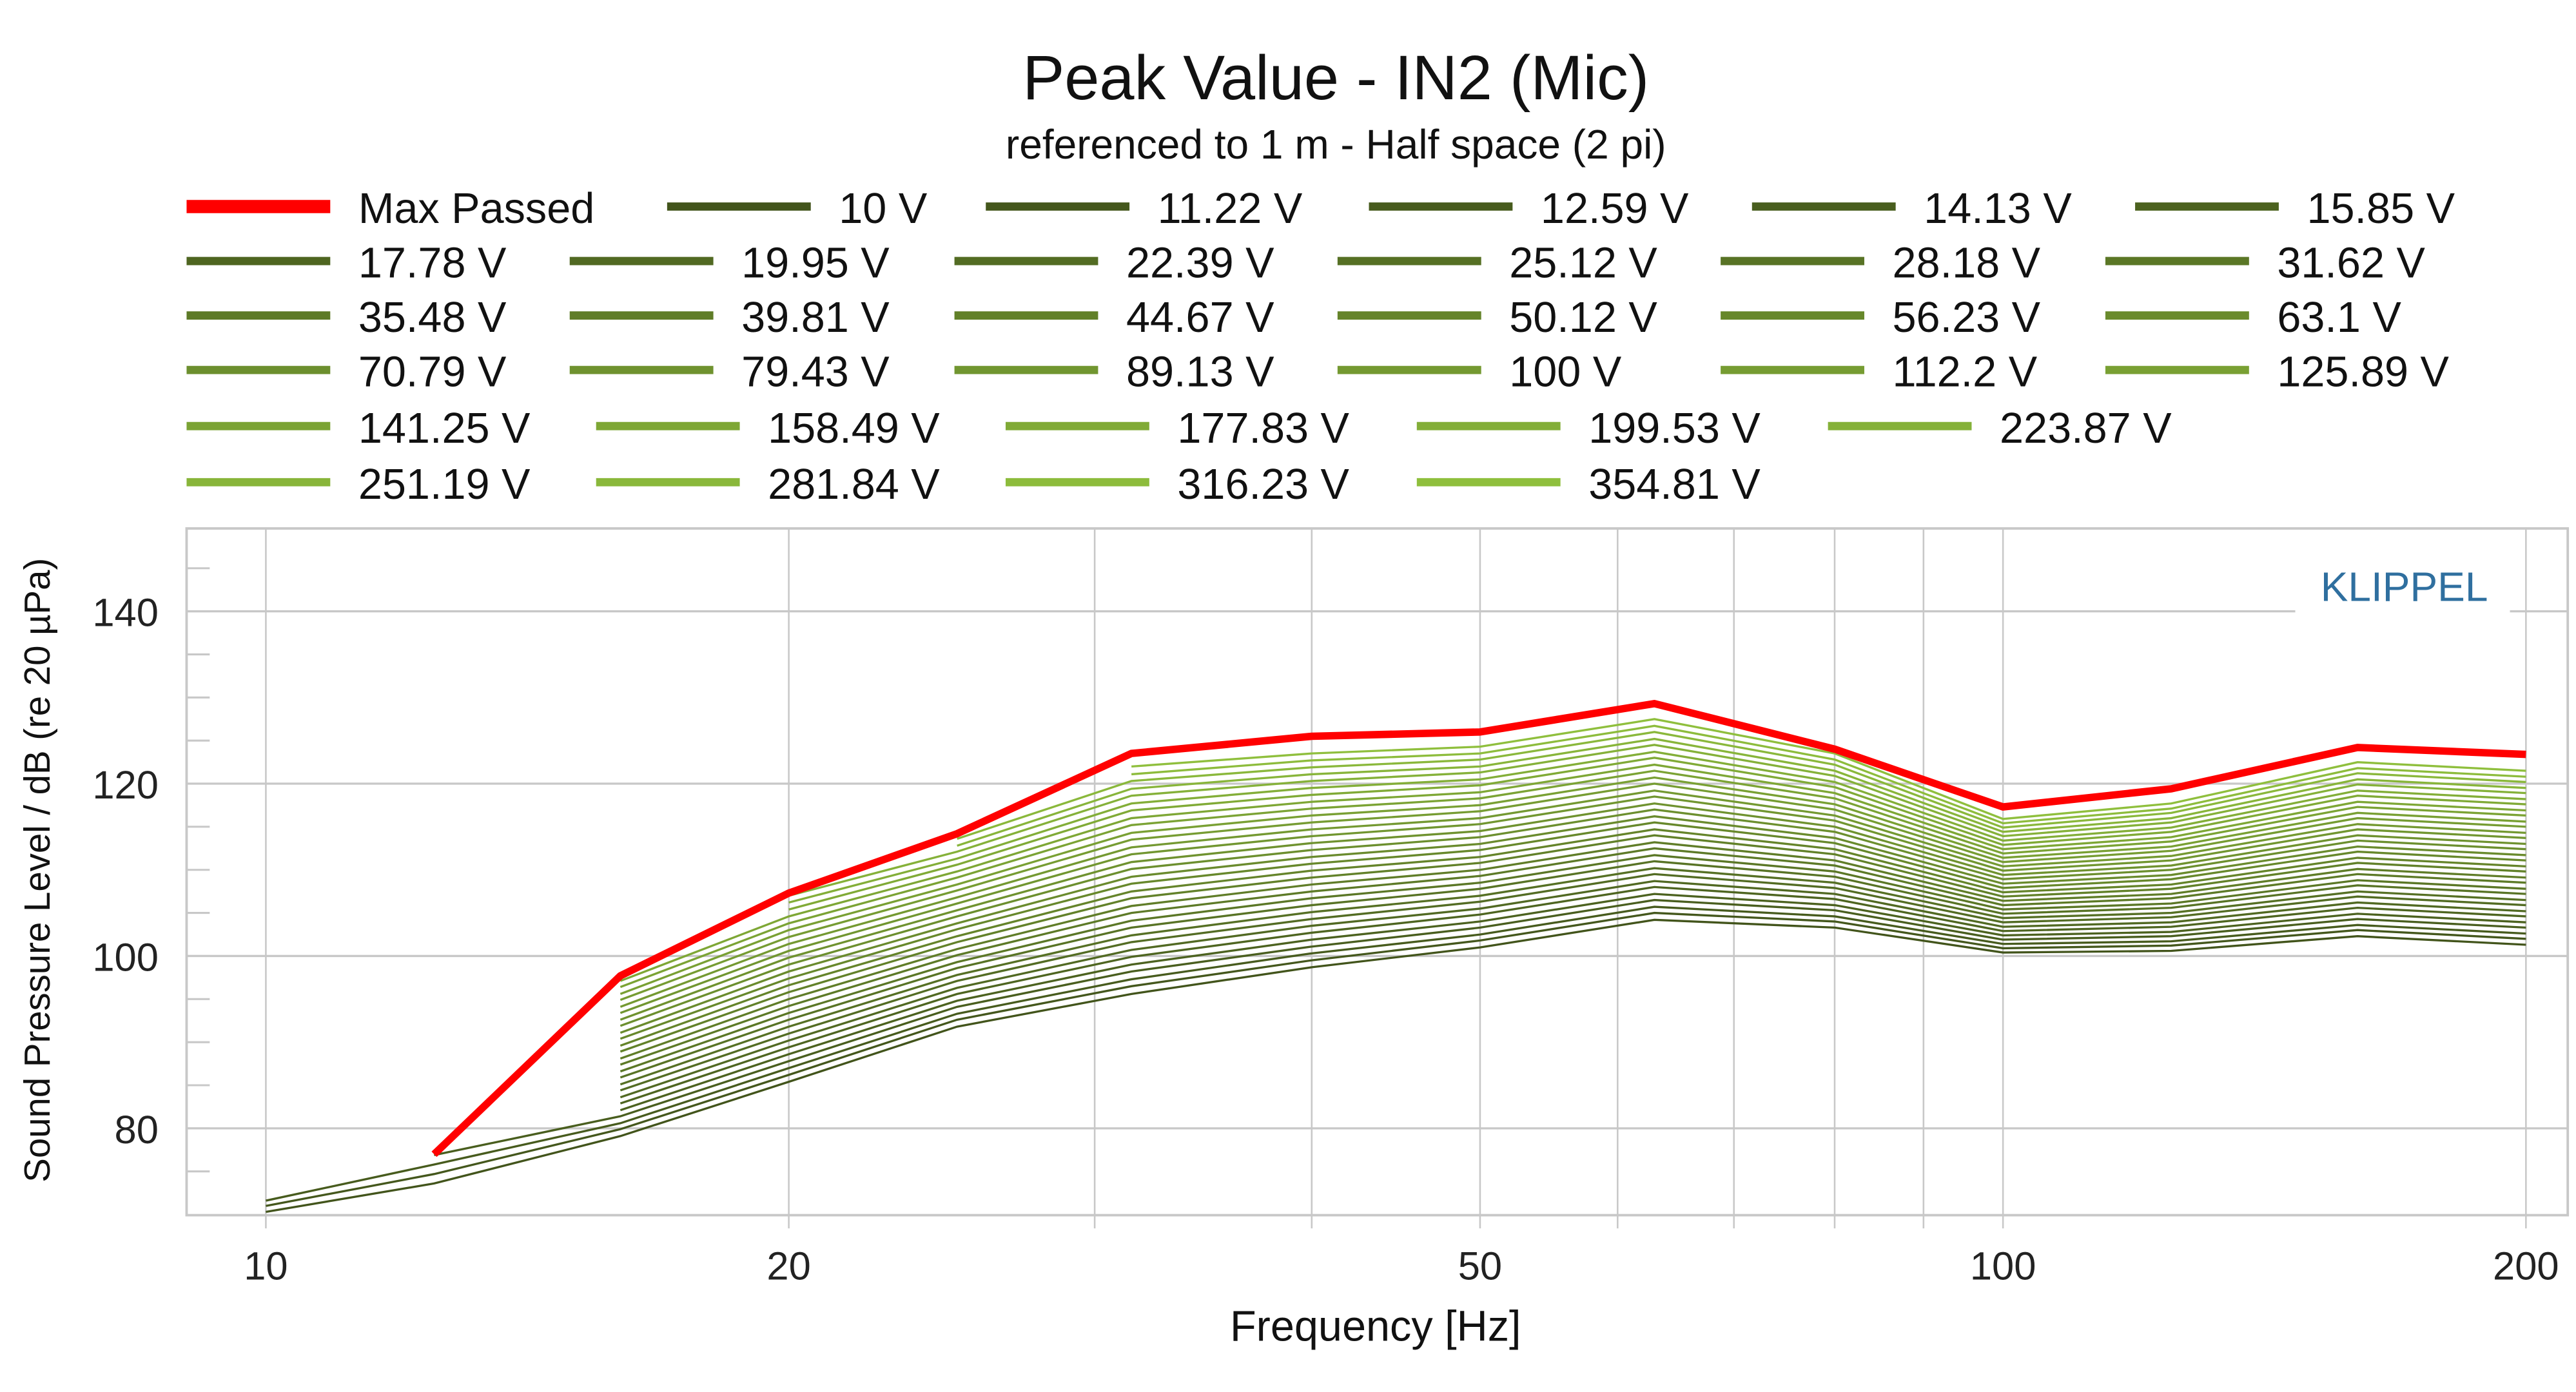 Image resolution: width=2576 pixels, height=1392 pixels. Describe the element at coordinates (2381, 209) in the screenshot. I see `legend-label: 15.85 V` at that location.